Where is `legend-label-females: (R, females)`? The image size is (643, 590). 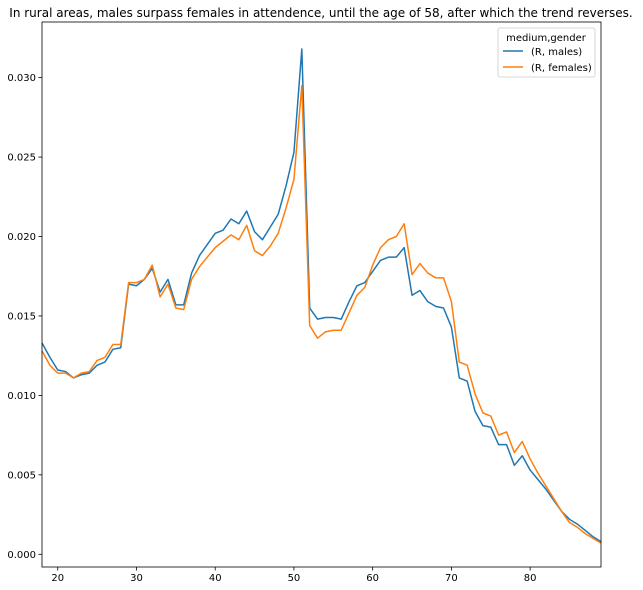 legend-label-females: (R, females) is located at coordinates (561, 68).